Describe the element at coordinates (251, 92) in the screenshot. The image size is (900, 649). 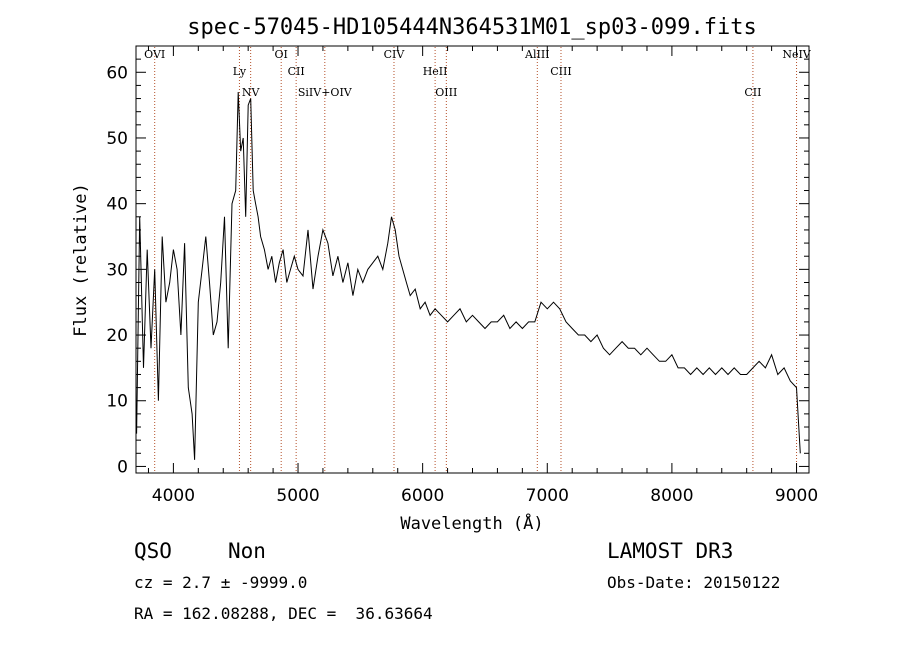
I see `emission-line-label: NV` at that location.